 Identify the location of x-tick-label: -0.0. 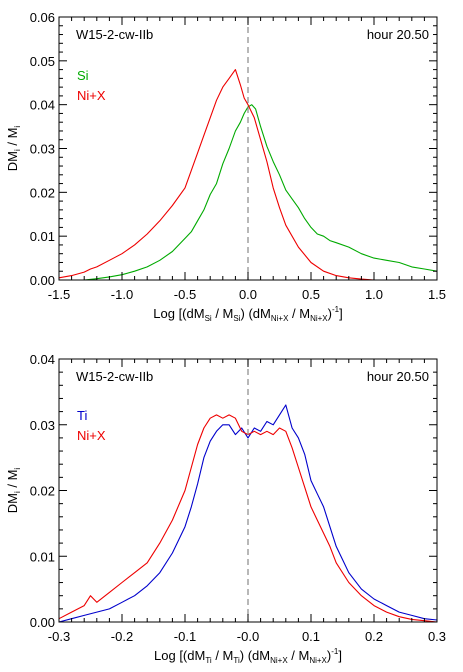
(248, 636).